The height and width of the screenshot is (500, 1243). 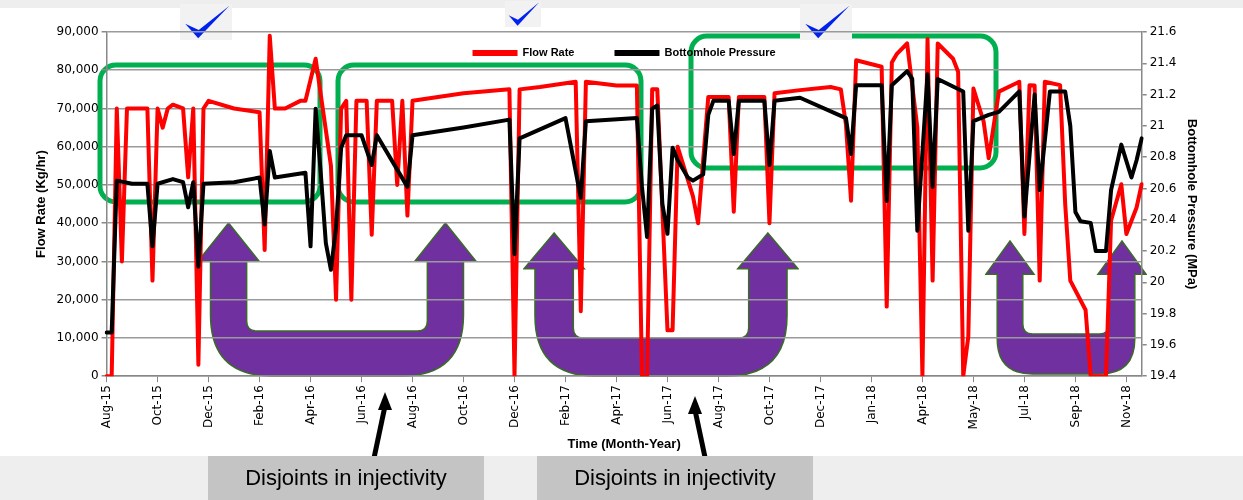 I want to click on y-tick-label: 80,000, so click(x=77, y=69).